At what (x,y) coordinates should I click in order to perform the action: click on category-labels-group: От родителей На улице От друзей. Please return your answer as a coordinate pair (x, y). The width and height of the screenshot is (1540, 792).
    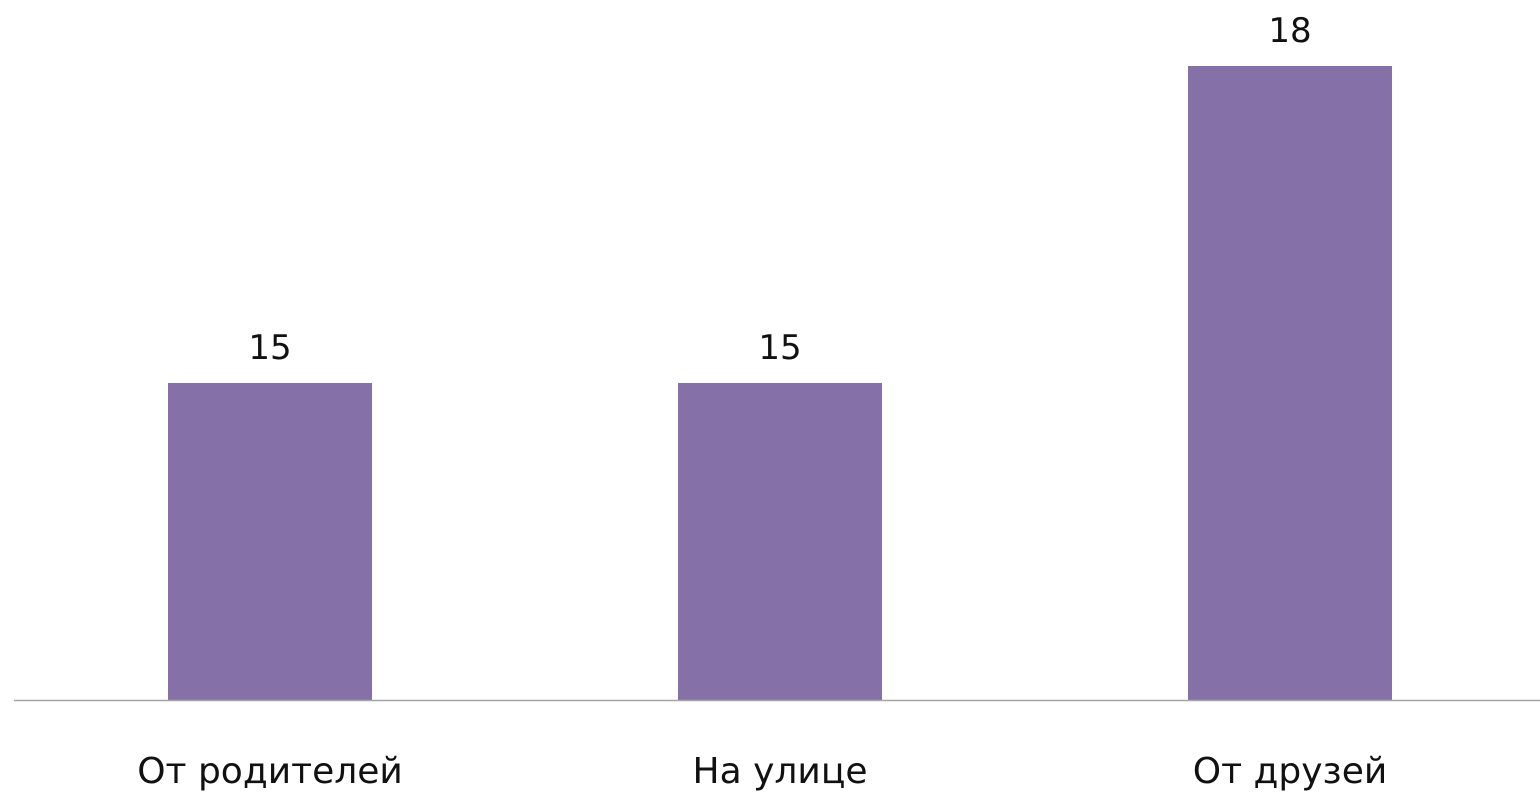
    Looking at the image, I should click on (762, 771).